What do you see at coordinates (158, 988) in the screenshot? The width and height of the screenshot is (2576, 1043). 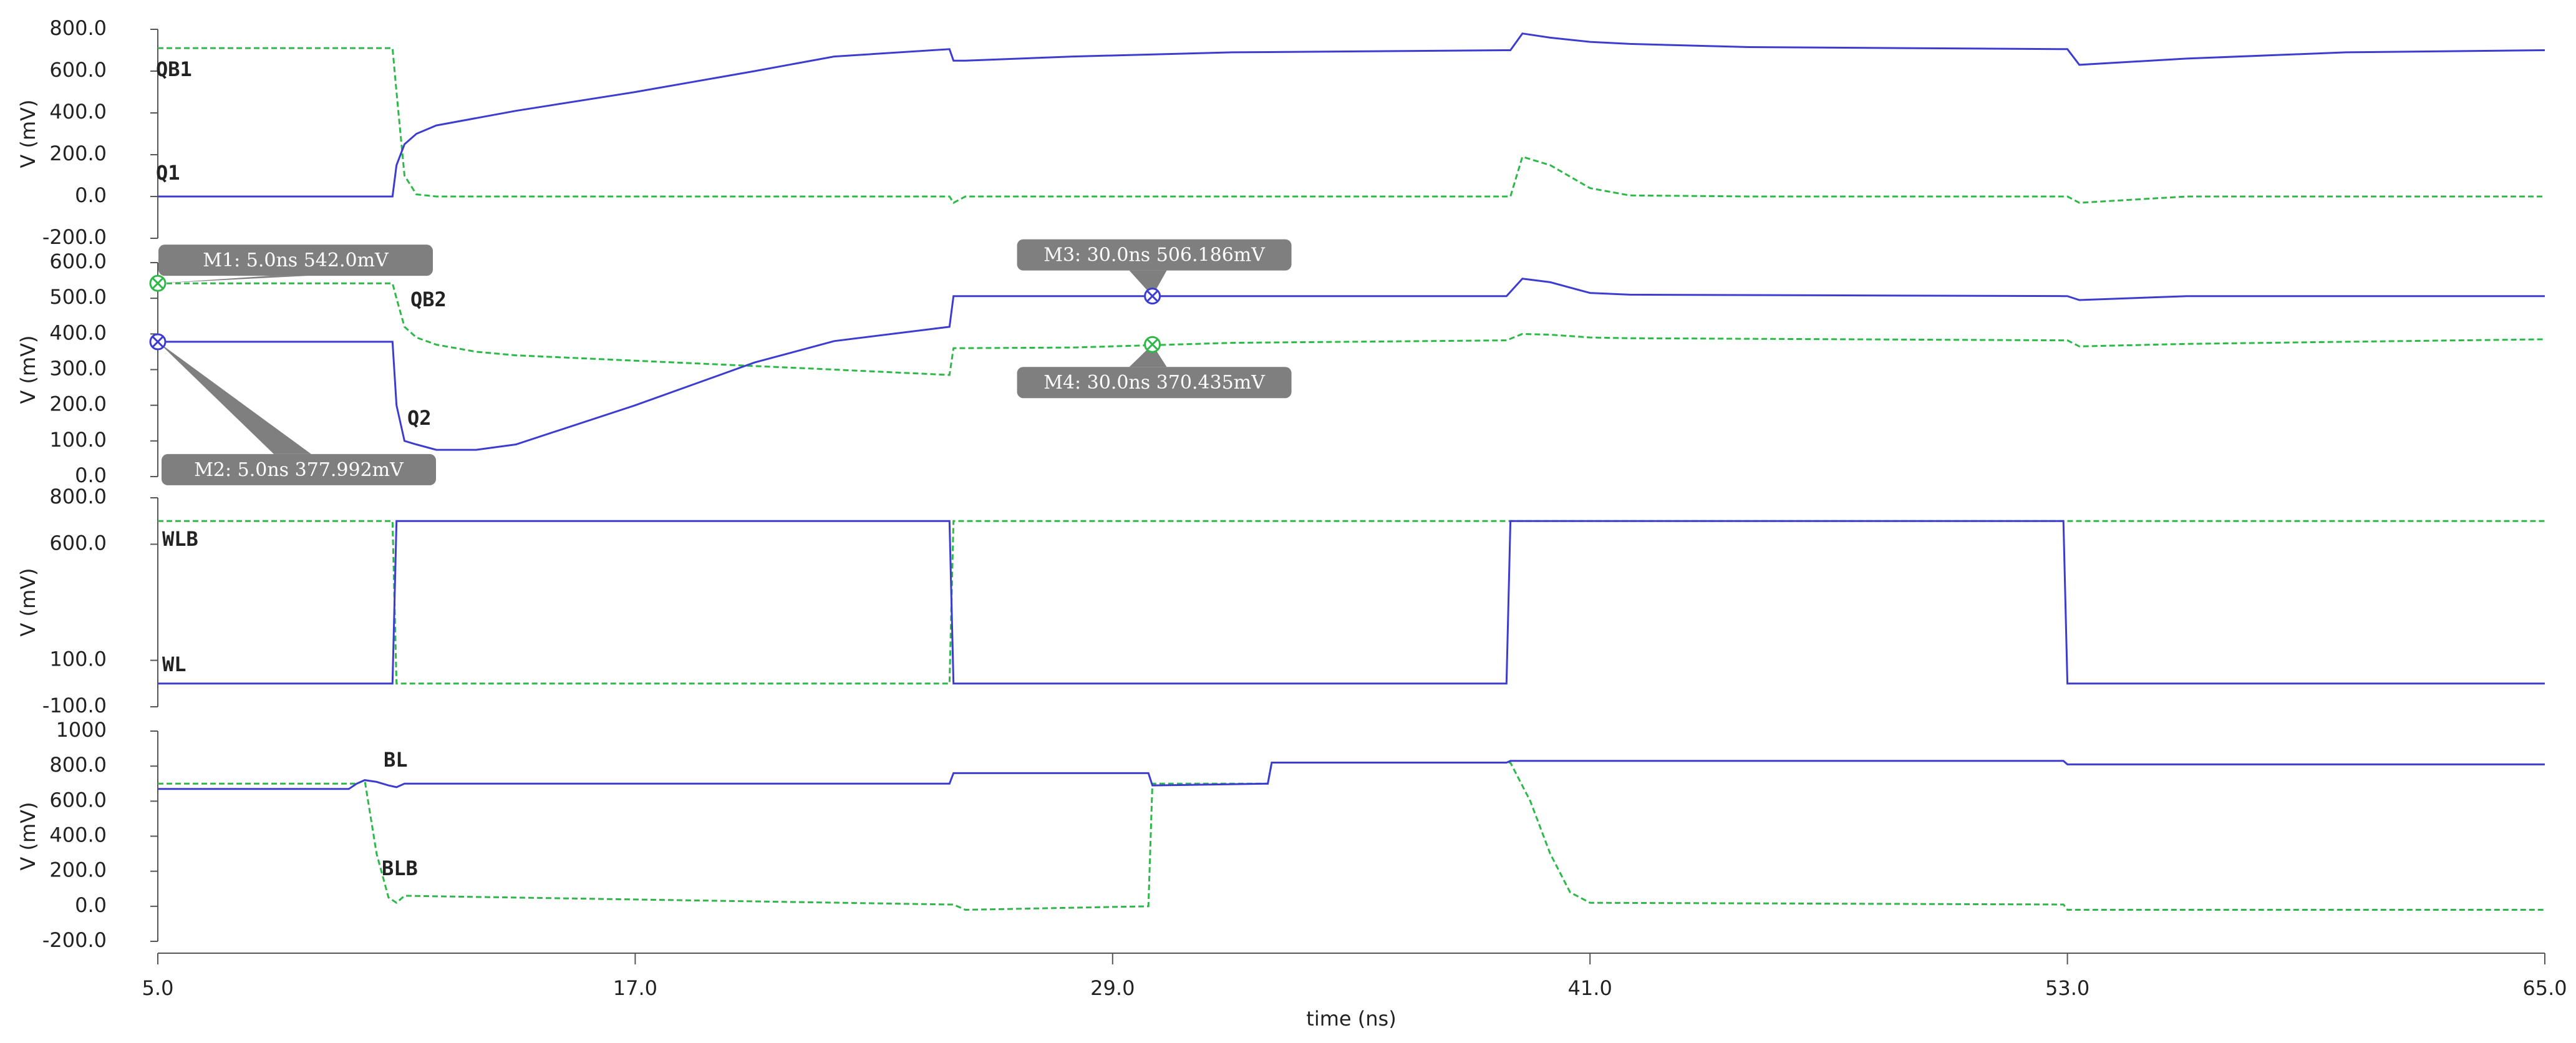 I see `x-tick-label: 5.0` at bounding box center [158, 988].